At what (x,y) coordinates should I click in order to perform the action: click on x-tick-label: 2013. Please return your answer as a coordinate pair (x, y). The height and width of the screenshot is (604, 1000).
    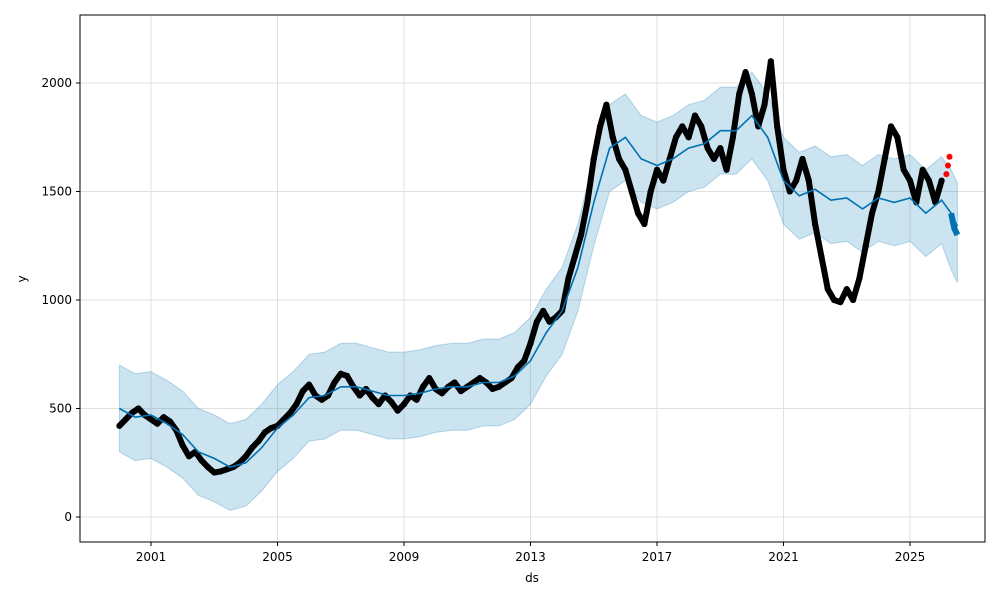
    Looking at the image, I should click on (530, 557).